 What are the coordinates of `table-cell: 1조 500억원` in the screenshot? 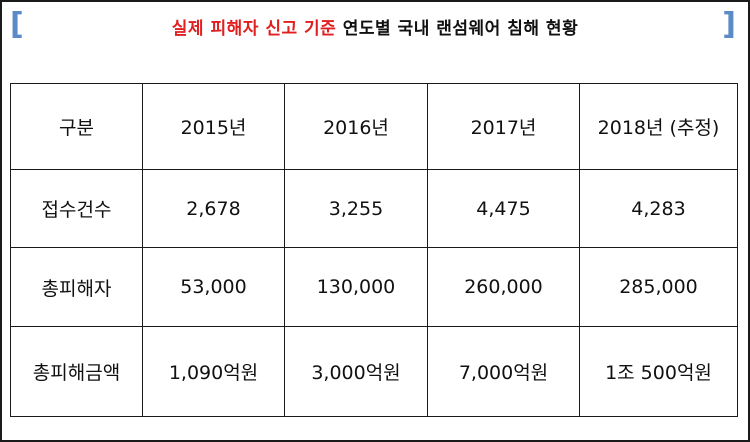 It's located at (658, 371).